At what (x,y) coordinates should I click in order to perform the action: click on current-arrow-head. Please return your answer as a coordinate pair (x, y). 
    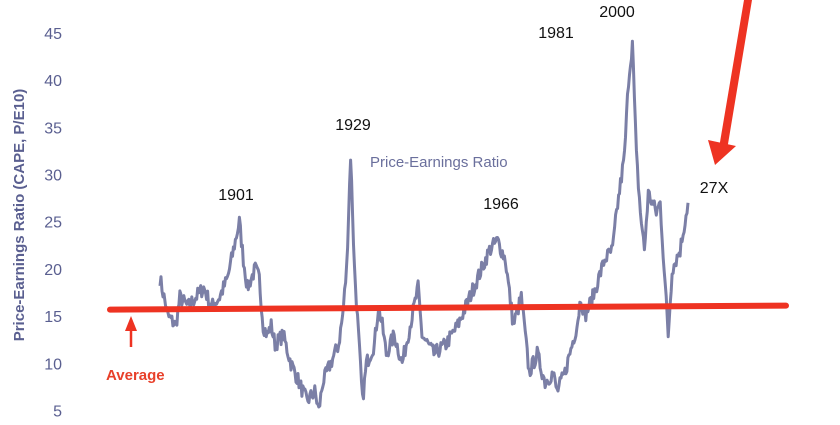
    Looking at the image, I should click on (722, 152).